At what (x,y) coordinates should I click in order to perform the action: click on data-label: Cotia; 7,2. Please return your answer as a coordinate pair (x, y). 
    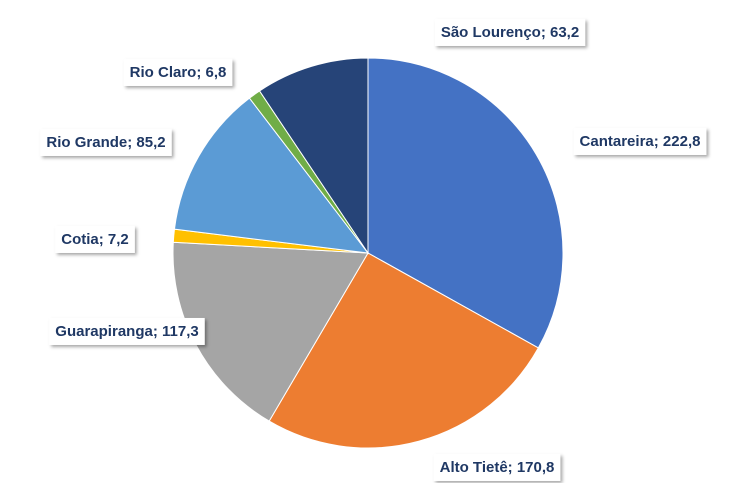
    Looking at the image, I should click on (95, 239).